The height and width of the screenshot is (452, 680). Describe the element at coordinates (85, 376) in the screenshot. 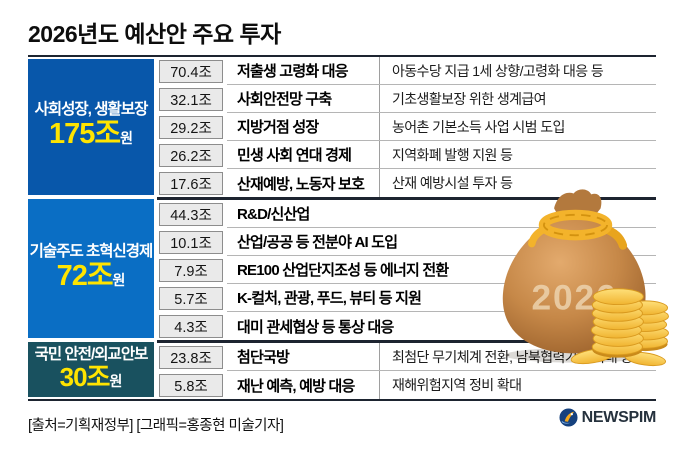

I see `total-value: 30조` at that location.